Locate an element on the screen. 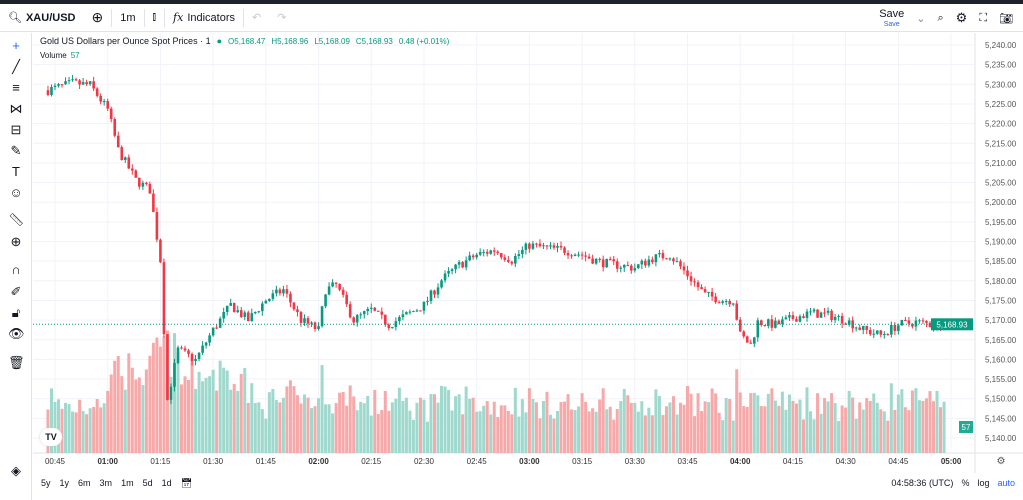 The width and height of the screenshot is (1023, 500). price-tick-label: 5,165.00 is located at coordinates (1001, 340).